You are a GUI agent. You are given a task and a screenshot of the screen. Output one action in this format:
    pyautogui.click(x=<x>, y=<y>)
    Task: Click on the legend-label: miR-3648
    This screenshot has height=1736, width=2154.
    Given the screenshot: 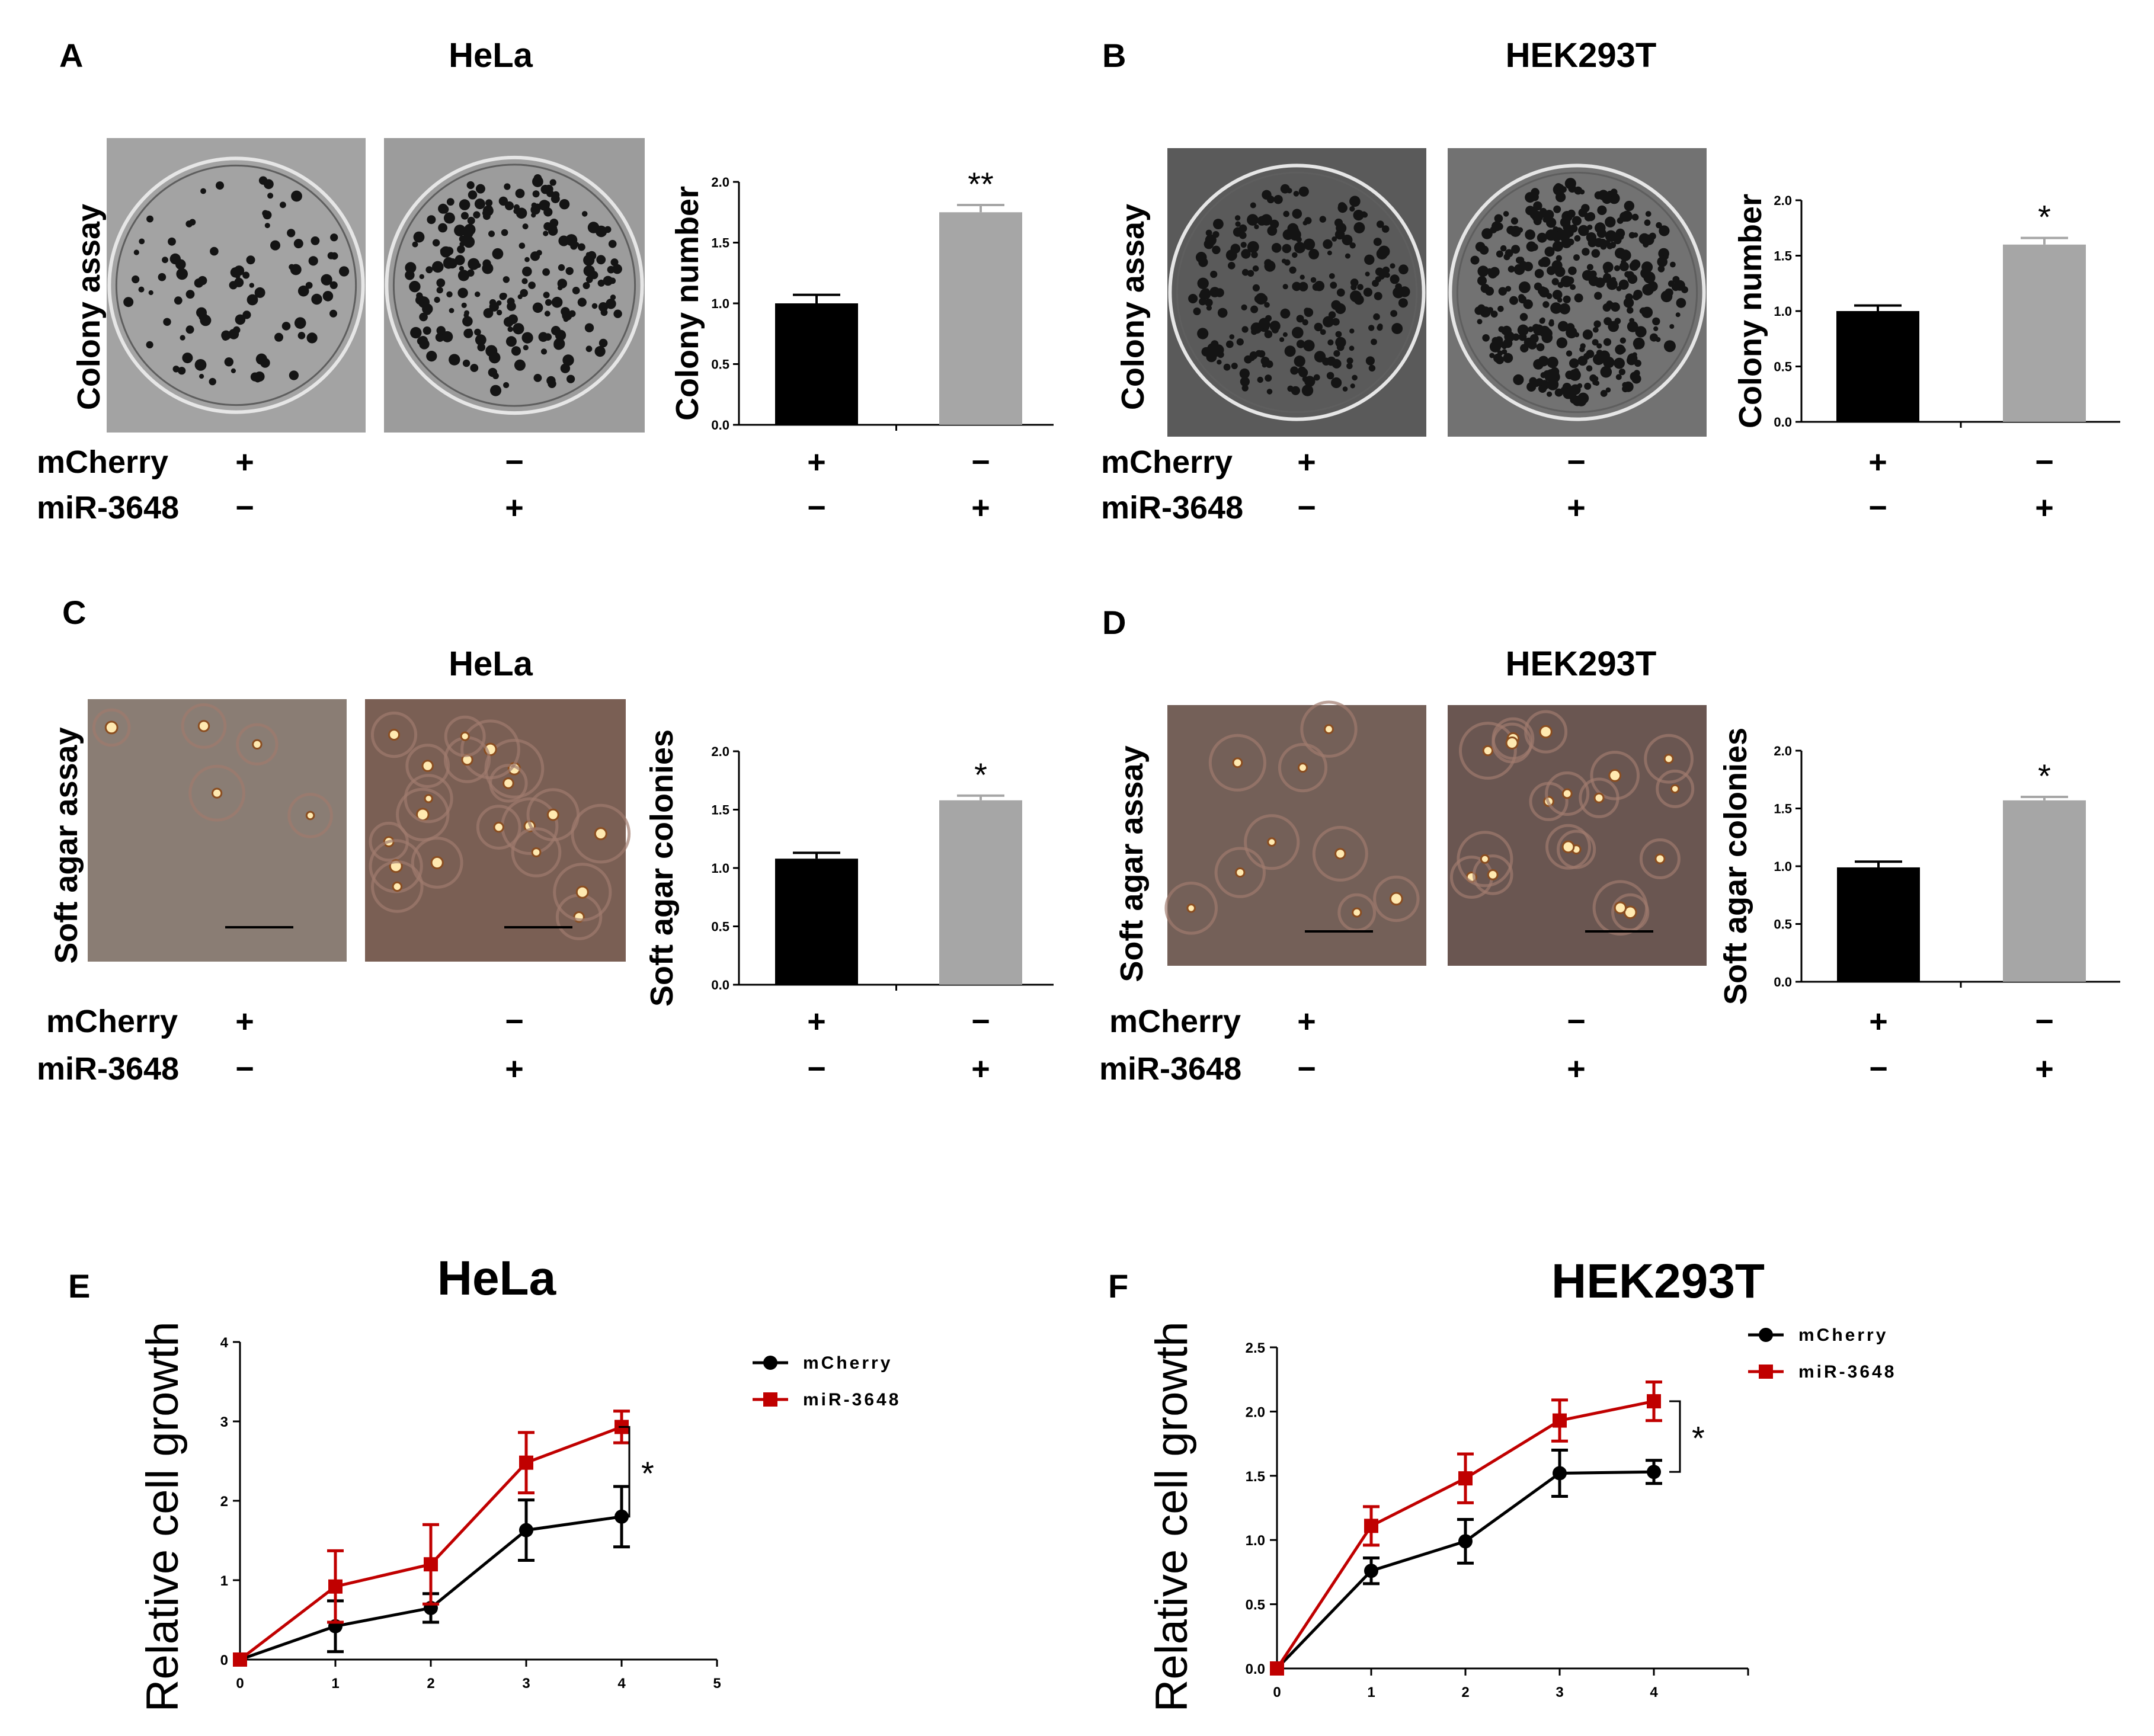 What is the action you would take?
    pyautogui.click(x=1847, y=1372)
    